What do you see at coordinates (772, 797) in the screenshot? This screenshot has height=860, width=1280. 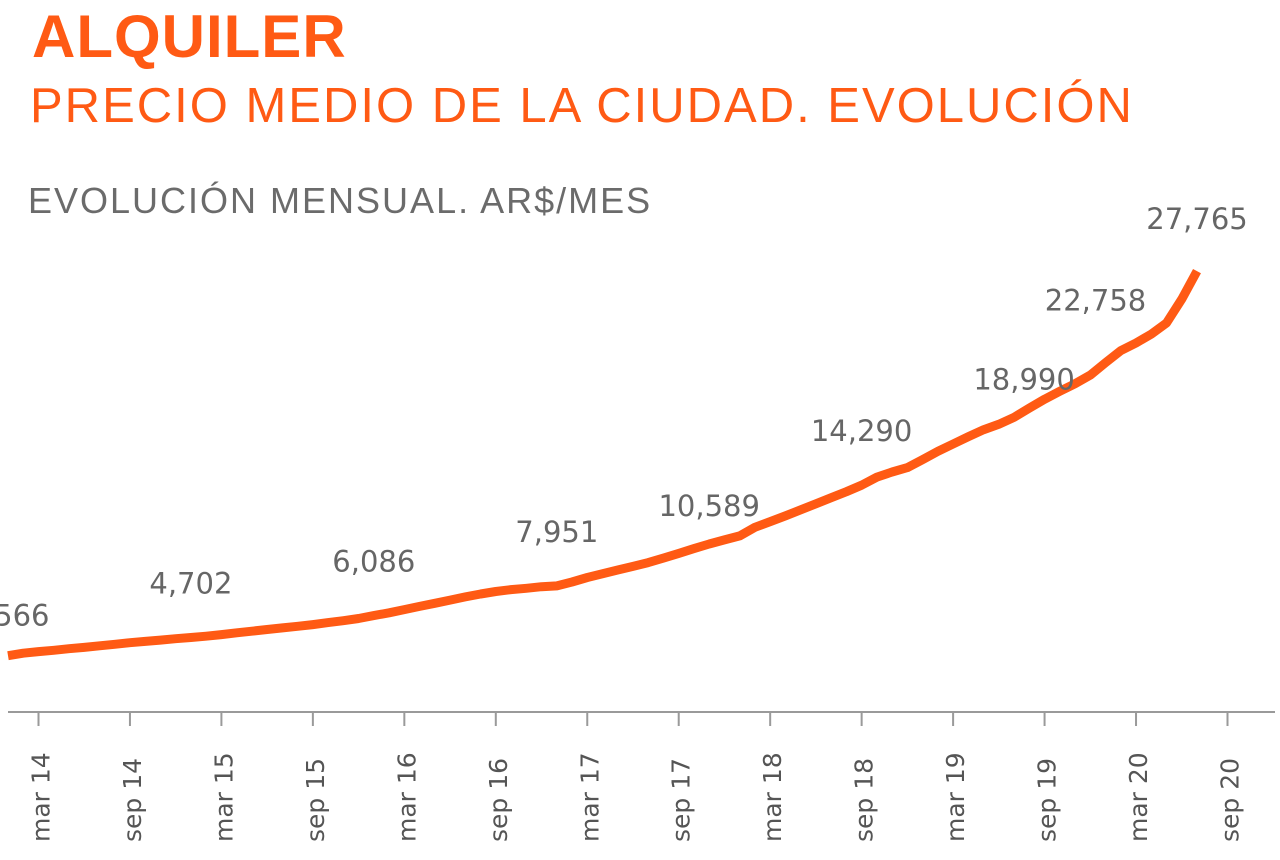 I see `x-axis-tick-label: mar 18` at bounding box center [772, 797].